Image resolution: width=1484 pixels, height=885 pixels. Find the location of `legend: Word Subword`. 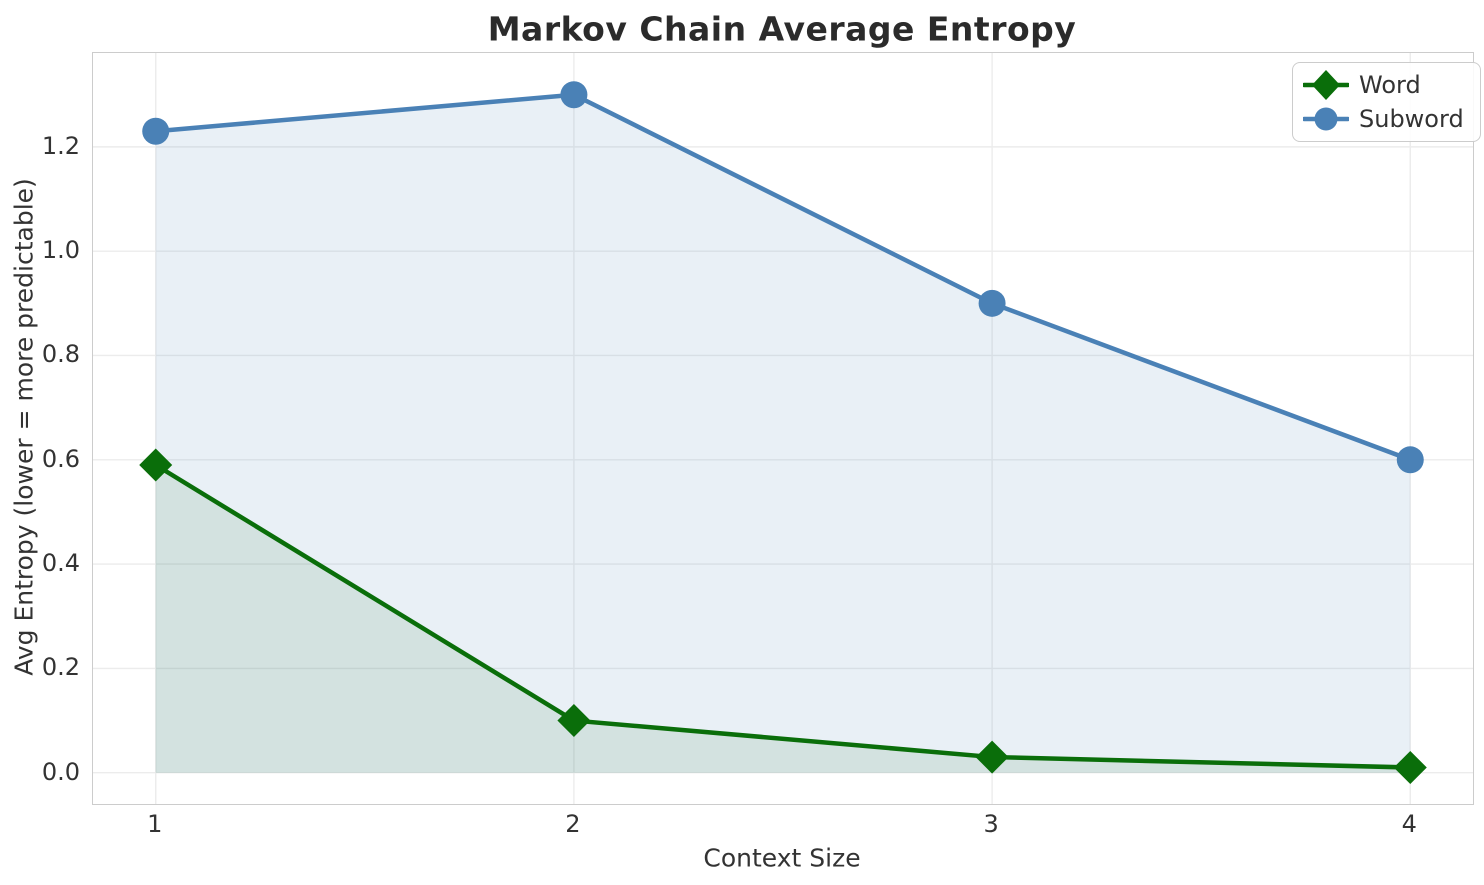

legend: Word Subword is located at coordinates (1386, 102).